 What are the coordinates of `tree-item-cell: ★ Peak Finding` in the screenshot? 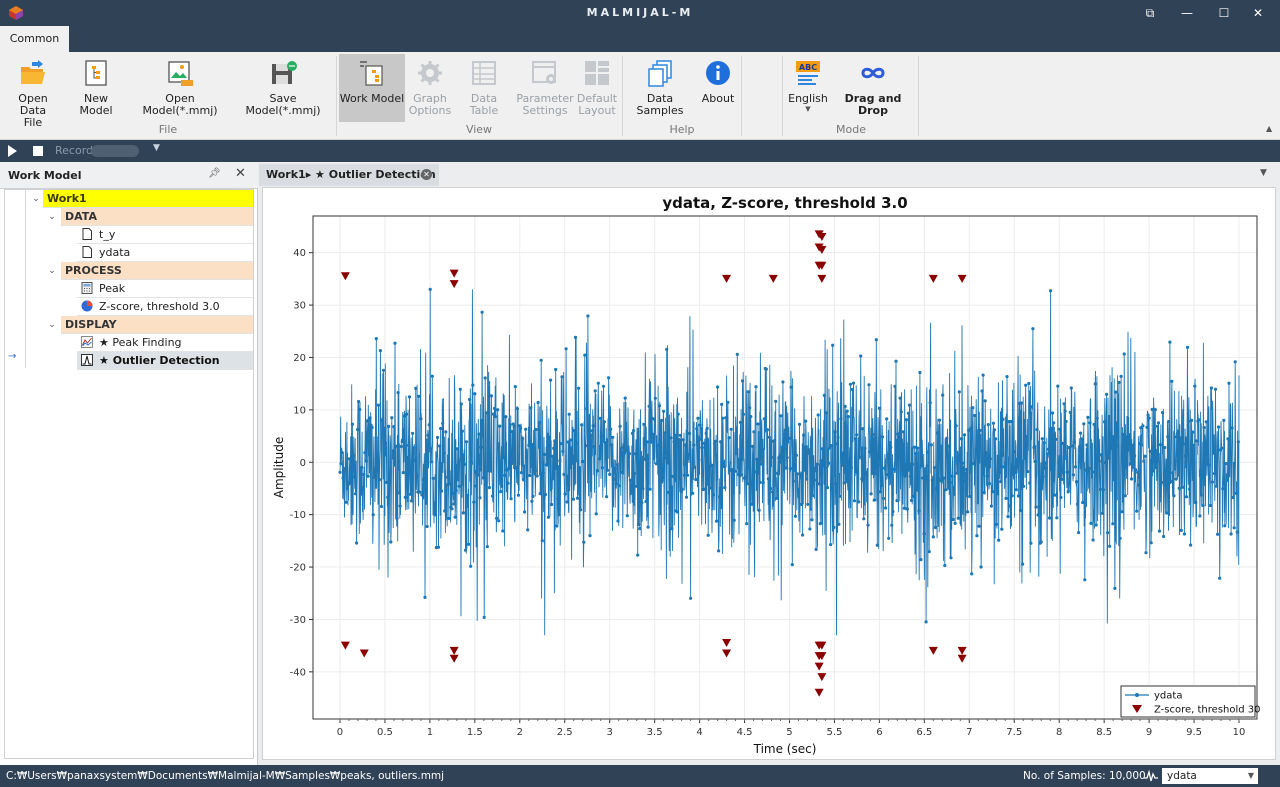 It's located at (165, 343).